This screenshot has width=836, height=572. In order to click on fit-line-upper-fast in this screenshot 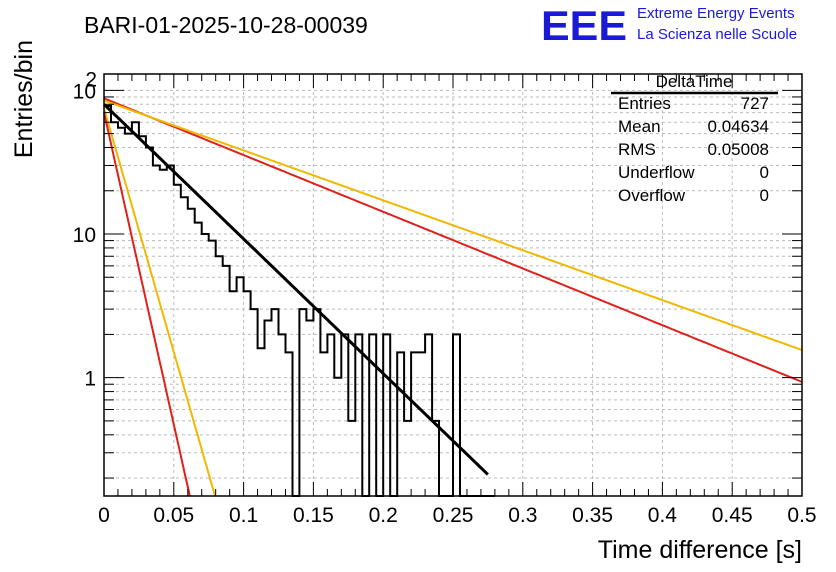, I will do `click(159, 302)`.